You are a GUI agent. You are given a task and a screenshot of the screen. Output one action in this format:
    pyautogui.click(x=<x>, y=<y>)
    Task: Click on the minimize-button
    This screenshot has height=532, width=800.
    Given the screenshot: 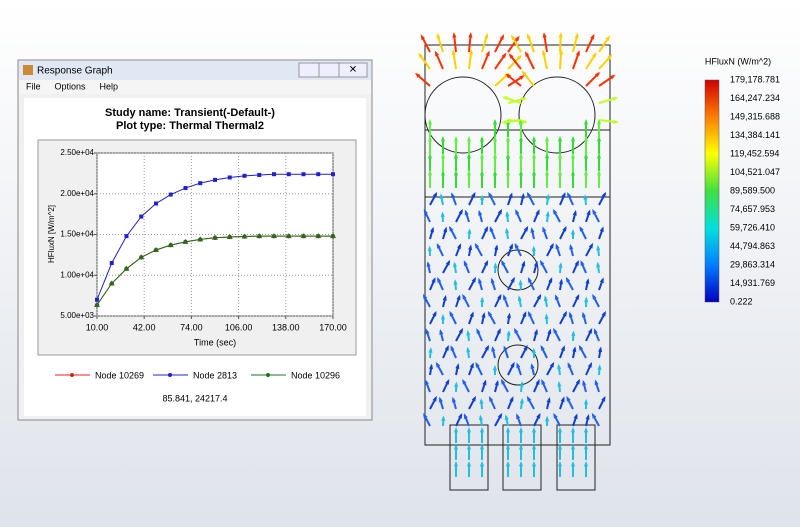 What is the action you would take?
    pyautogui.click(x=309, y=70)
    